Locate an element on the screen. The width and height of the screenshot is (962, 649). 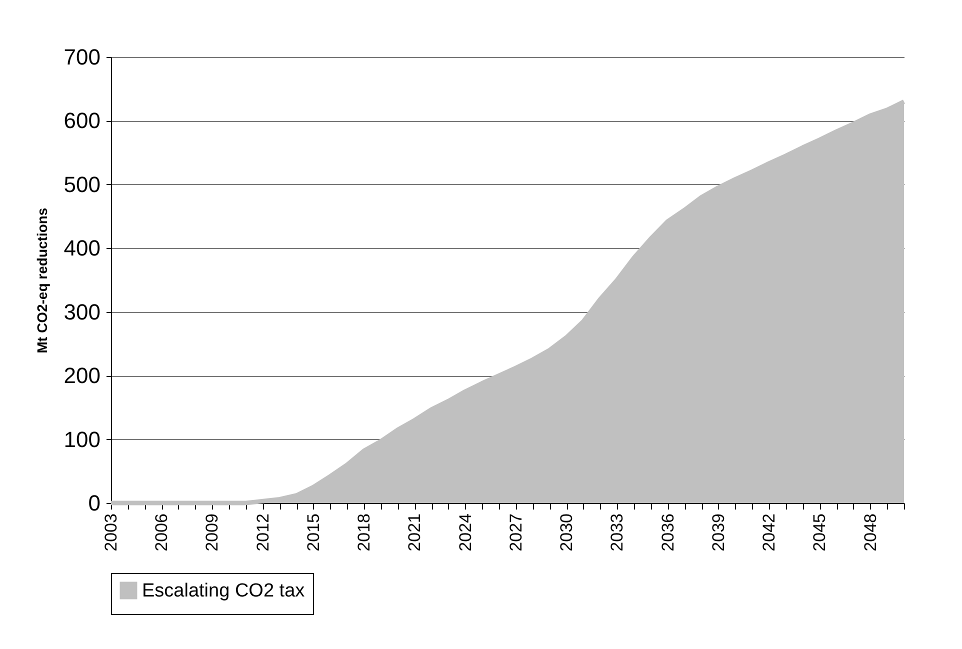
y-tick-label: 400 is located at coordinates (82, 248).